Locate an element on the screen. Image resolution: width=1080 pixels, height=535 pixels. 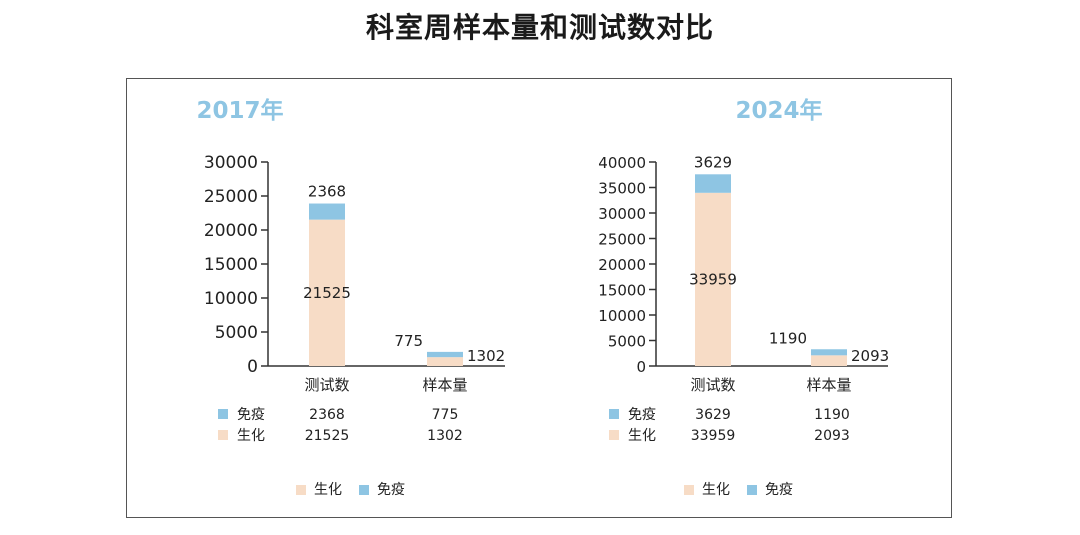
table-cell: 21525 is located at coordinates (327, 436).